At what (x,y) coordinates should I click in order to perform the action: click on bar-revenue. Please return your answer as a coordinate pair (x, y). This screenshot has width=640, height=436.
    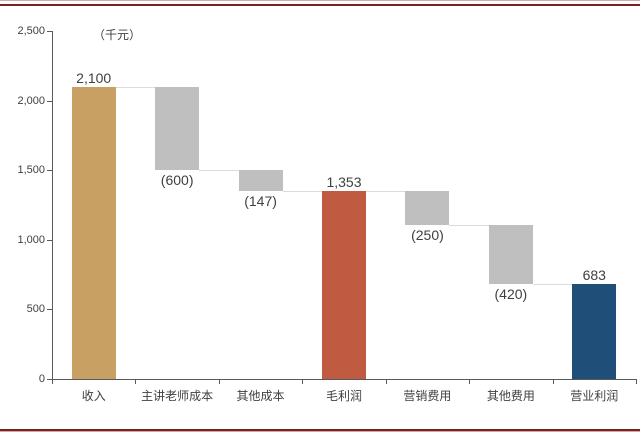
    Looking at the image, I should click on (93, 232).